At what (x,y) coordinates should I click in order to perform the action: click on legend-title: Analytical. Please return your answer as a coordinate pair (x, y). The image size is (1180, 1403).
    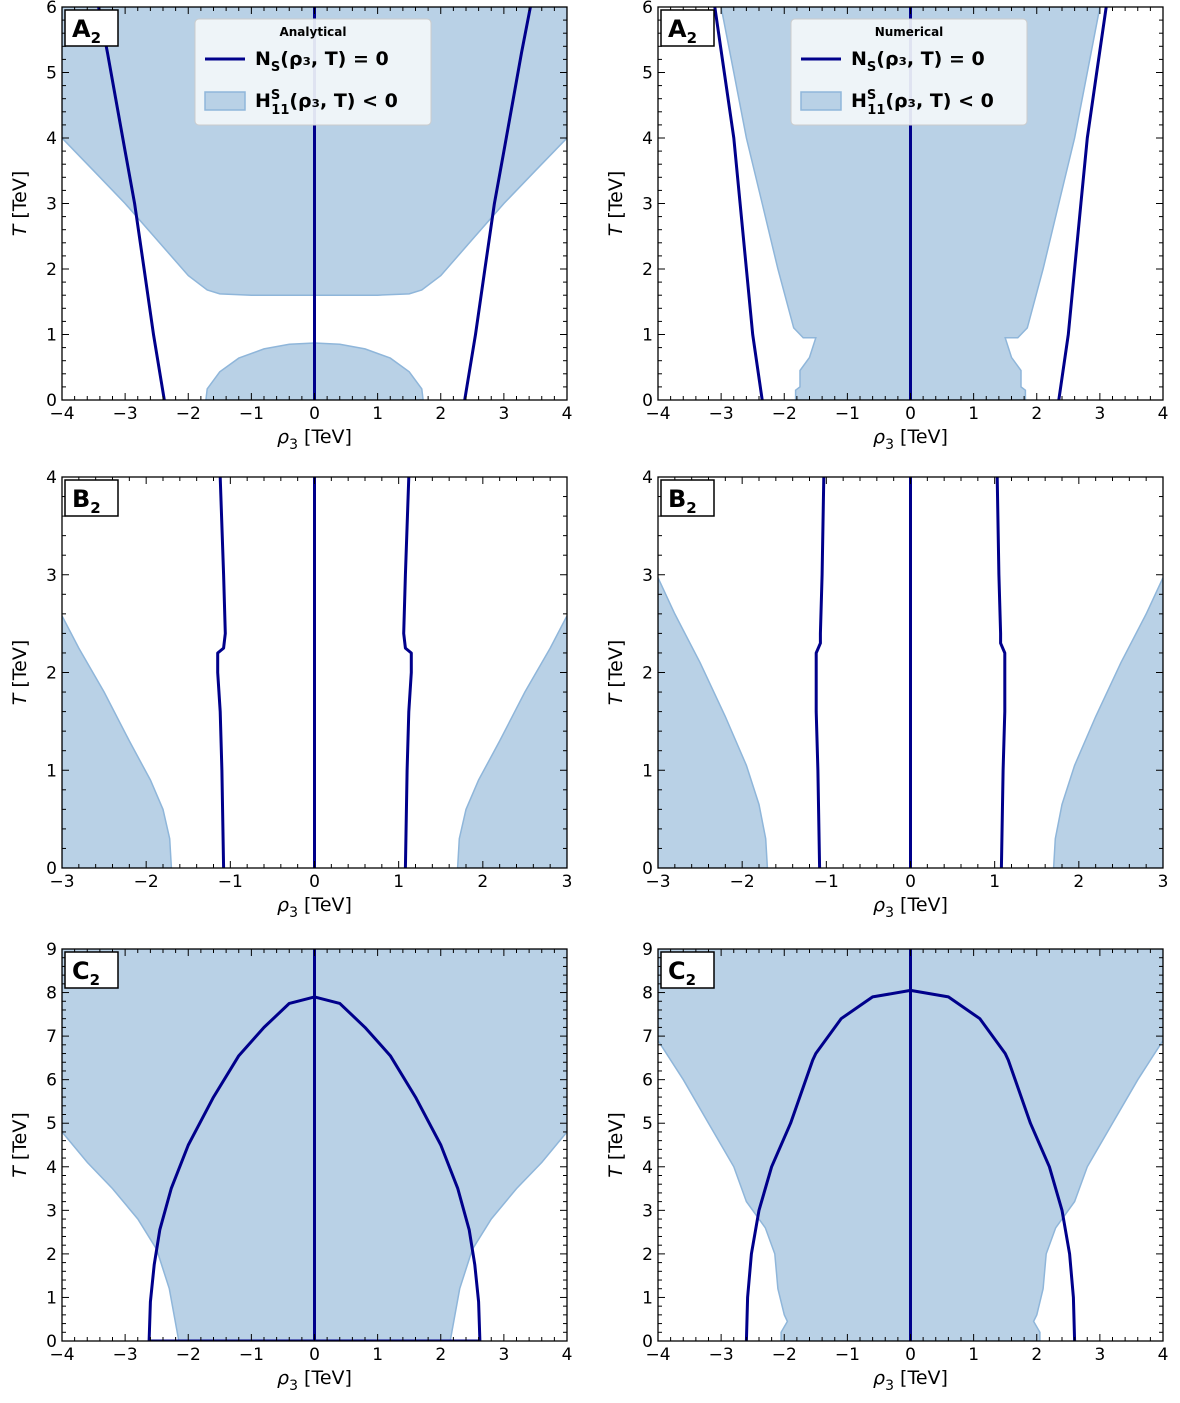
    Looking at the image, I should click on (312, 32).